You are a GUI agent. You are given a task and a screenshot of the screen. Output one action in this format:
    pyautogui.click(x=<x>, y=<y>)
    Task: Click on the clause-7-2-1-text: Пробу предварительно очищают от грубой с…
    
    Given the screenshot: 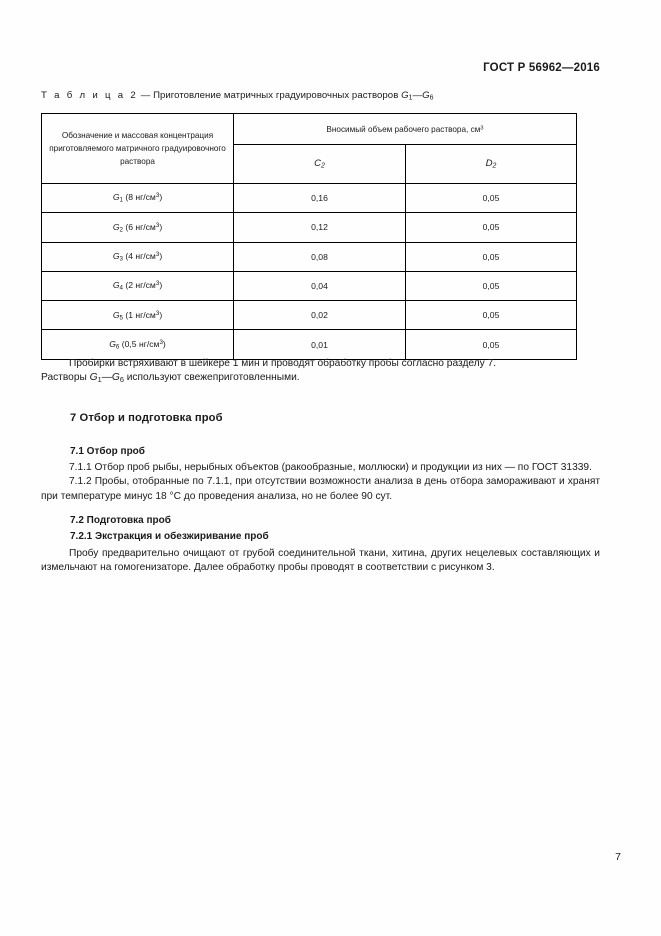 What is the action you would take?
    pyautogui.click(x=320, y=561)
    